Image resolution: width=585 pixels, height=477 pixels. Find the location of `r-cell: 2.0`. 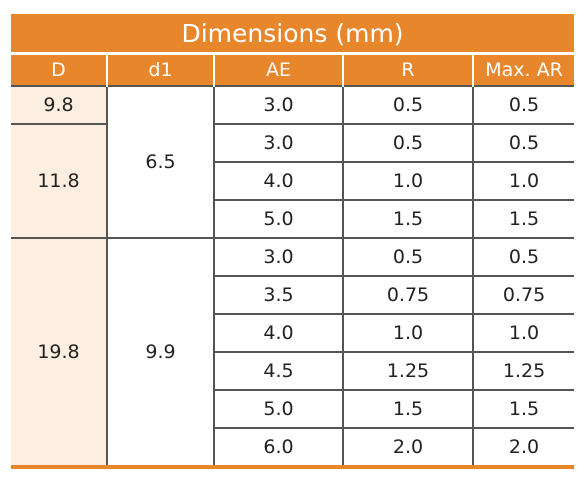

r-cell: 2.0 is located at coordinates (407, 448).